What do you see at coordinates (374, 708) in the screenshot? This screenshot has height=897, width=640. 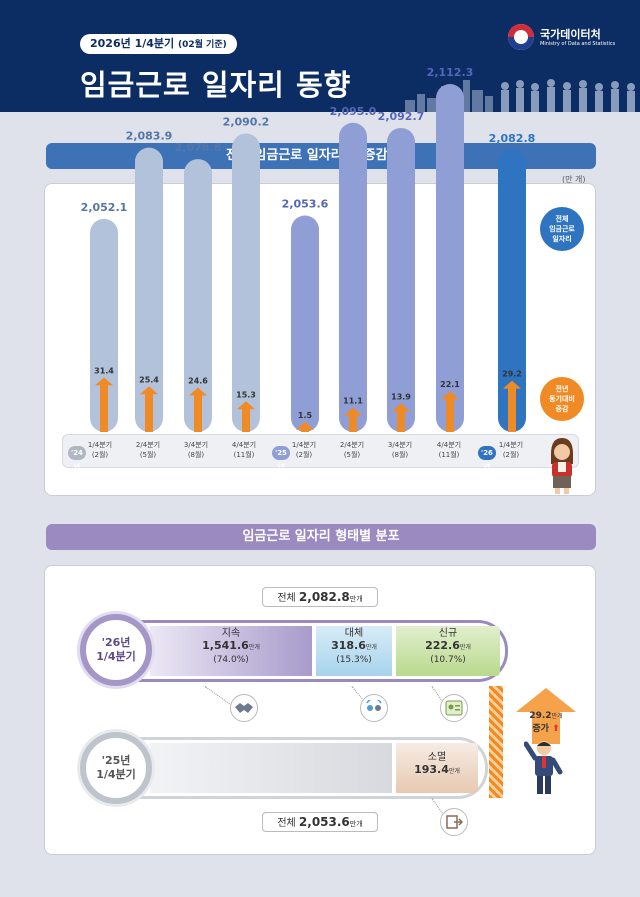 I see `people-cycle-icon` at bounding box center [374, 708].